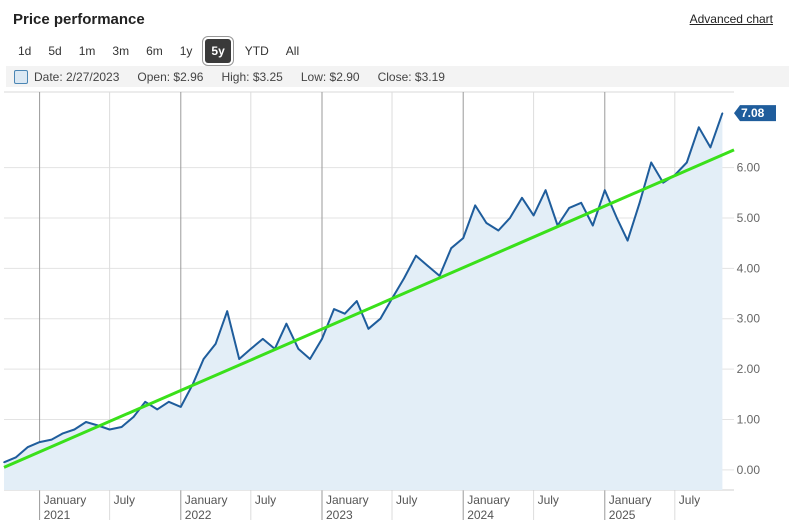 The height and width of the screenshot is (525, 793). I want to click on range-5d-button: 5d, so click(55, 51).